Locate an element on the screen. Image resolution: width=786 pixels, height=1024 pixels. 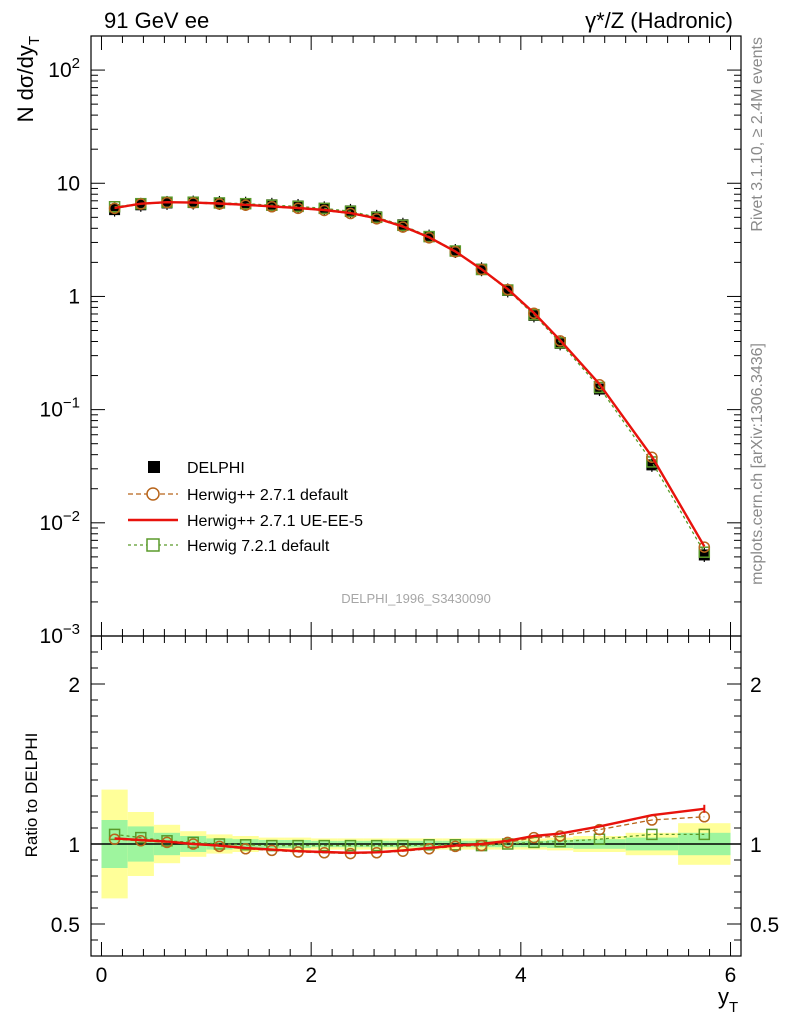
legend-circle-marker is located at coordinates (153, 494).